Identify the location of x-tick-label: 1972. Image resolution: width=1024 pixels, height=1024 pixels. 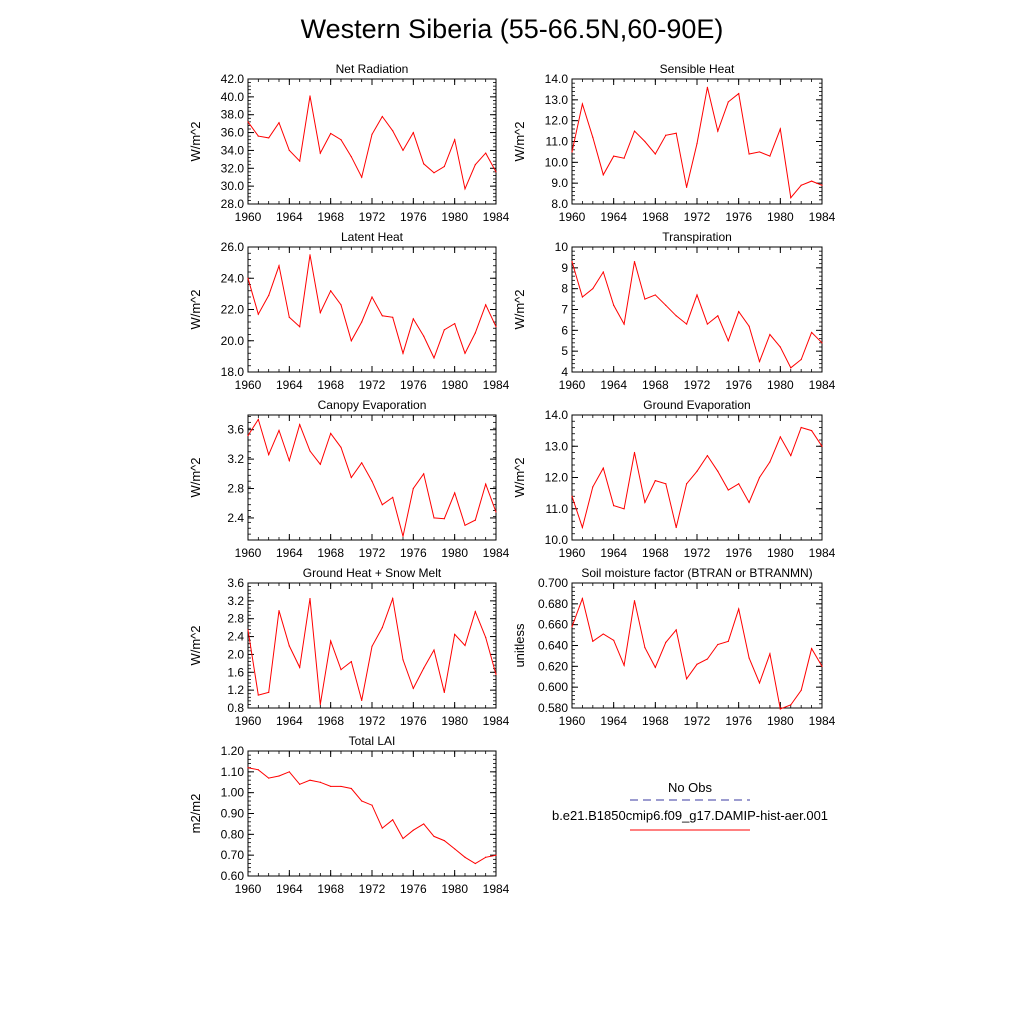
(372, 553).